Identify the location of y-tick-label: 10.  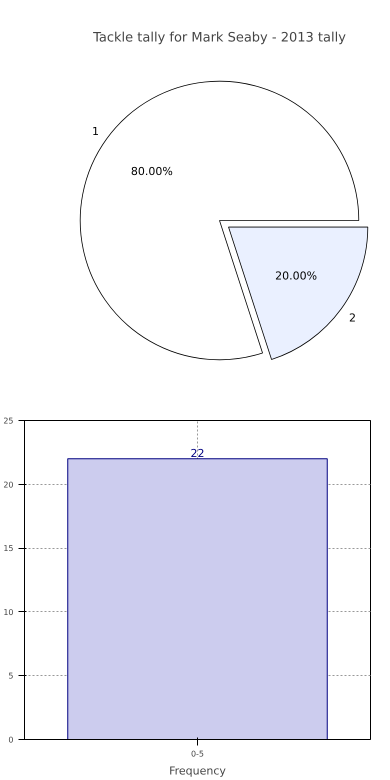
(8, 612).